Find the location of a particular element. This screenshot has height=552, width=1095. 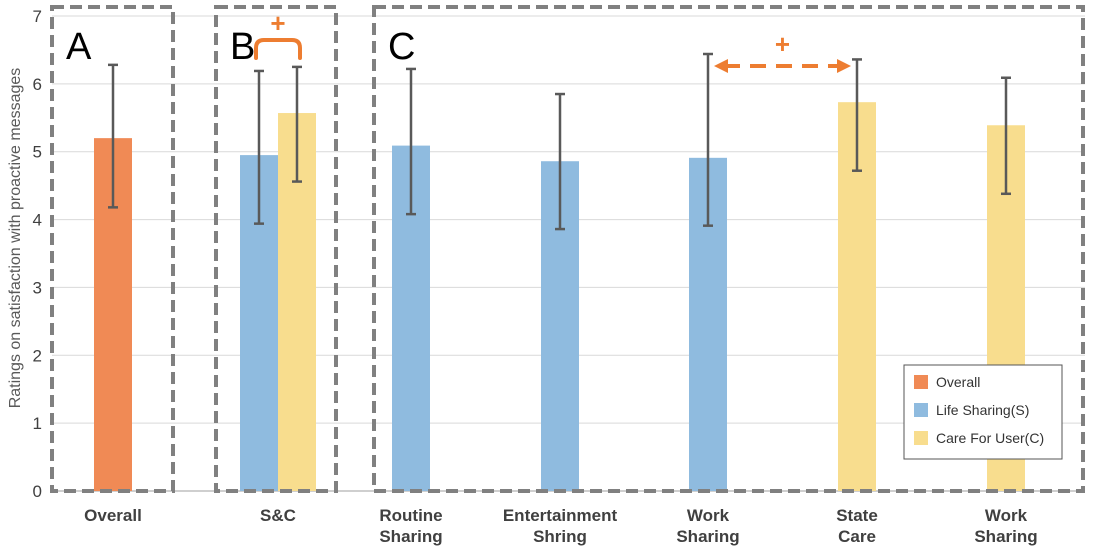

y-tick-label: 1 is located at coordinates (37, 423).